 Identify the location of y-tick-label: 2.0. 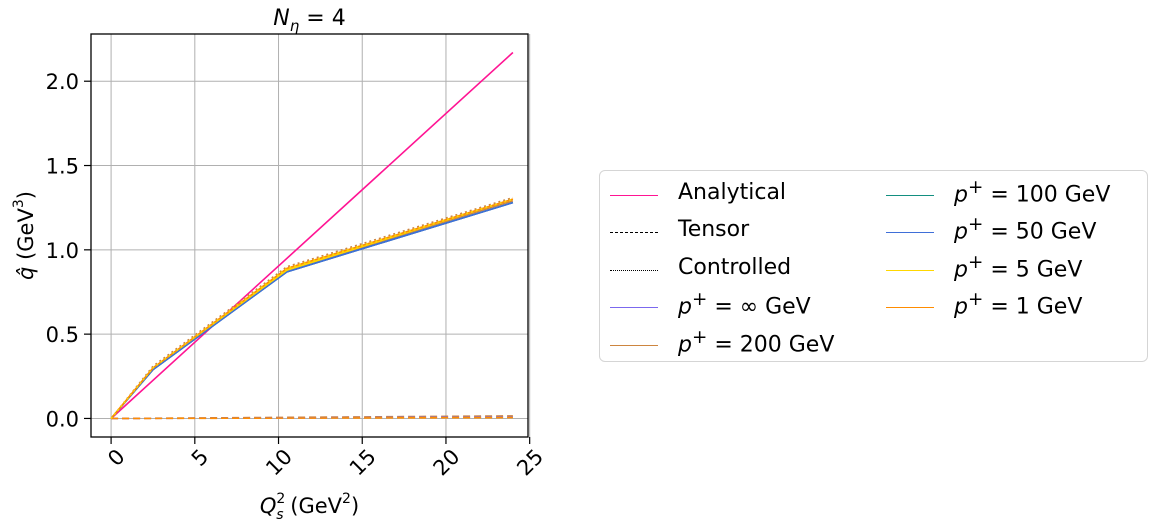
(62, 82).